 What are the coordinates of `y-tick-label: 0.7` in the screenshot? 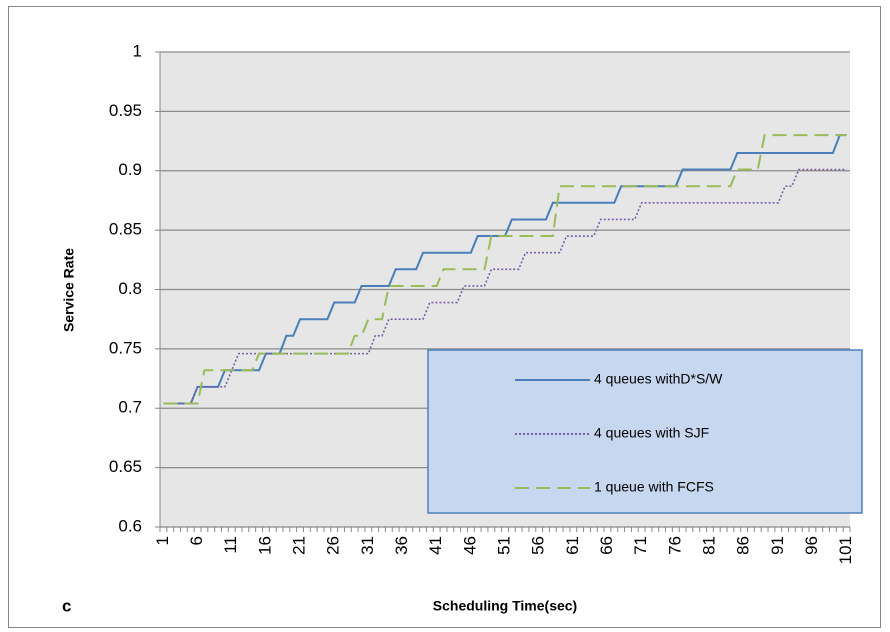 It's located at (130, 407).